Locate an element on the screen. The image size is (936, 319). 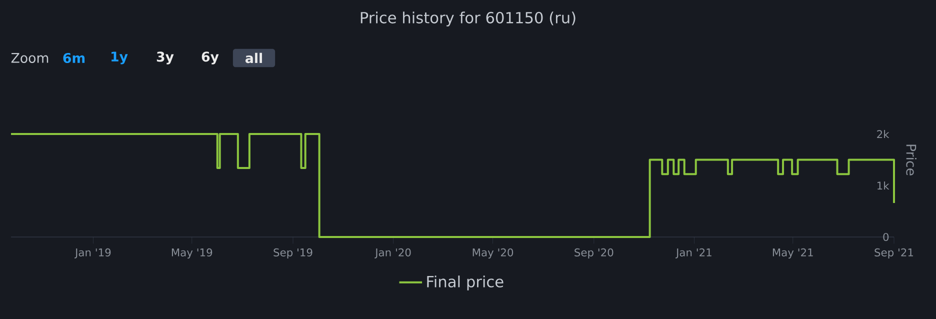
x-tick-label: Sep '21 is located at coordinates (893, 253).